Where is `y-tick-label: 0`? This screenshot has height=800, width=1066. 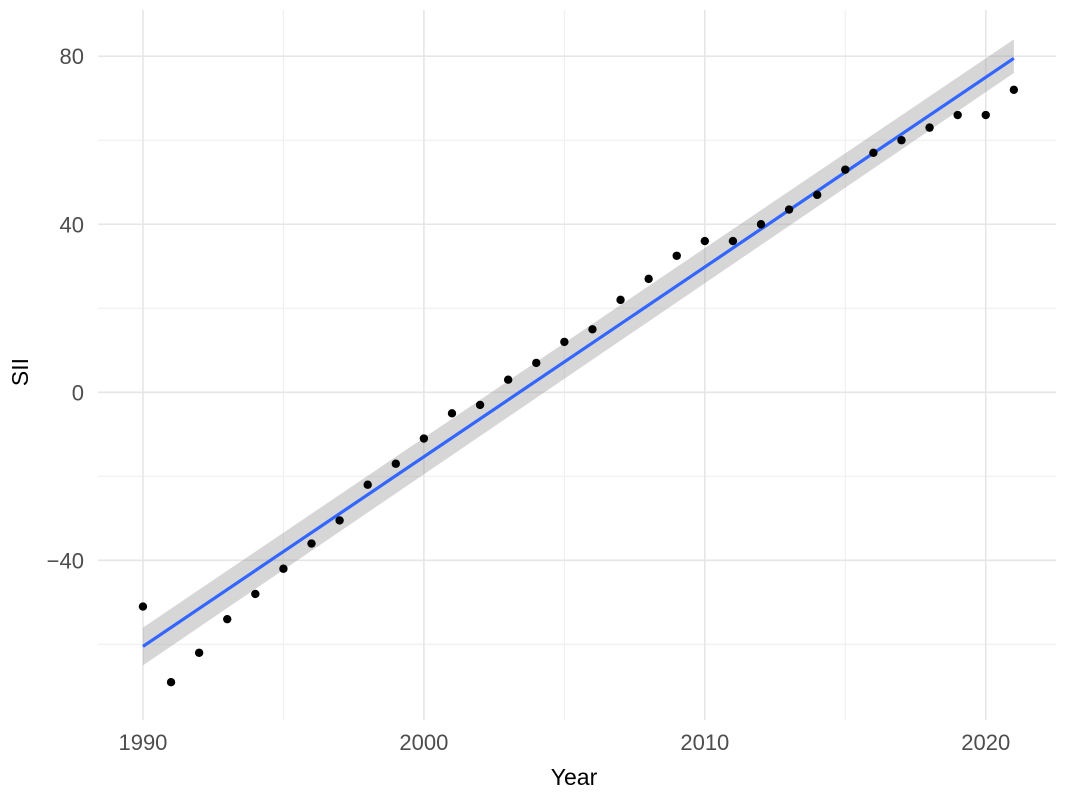 y-tick-label: 0 is located at coordinates (78, 392).